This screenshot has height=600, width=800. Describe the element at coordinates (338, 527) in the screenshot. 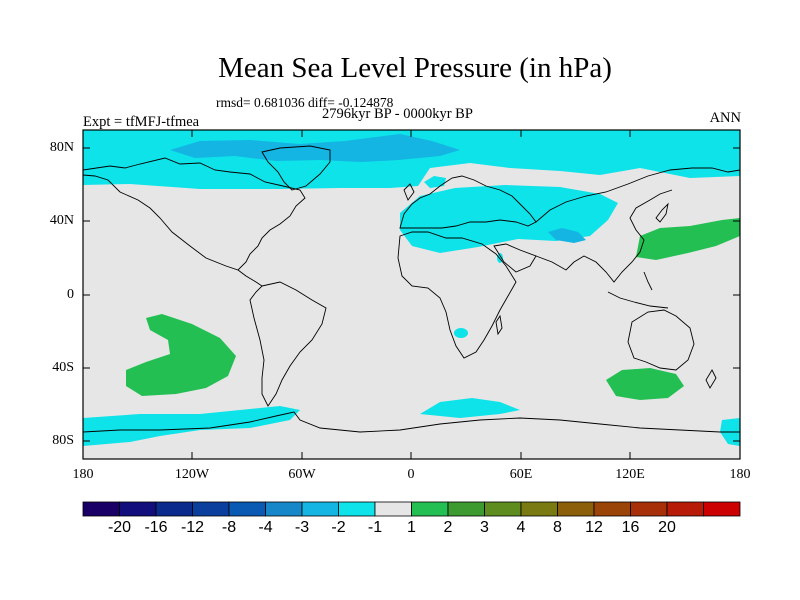

I see `colorbar-label: -2` at that location.